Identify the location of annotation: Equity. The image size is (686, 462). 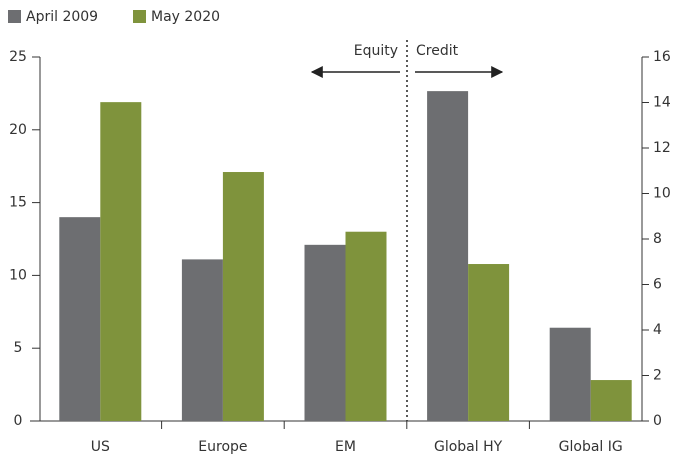
(376, 51).